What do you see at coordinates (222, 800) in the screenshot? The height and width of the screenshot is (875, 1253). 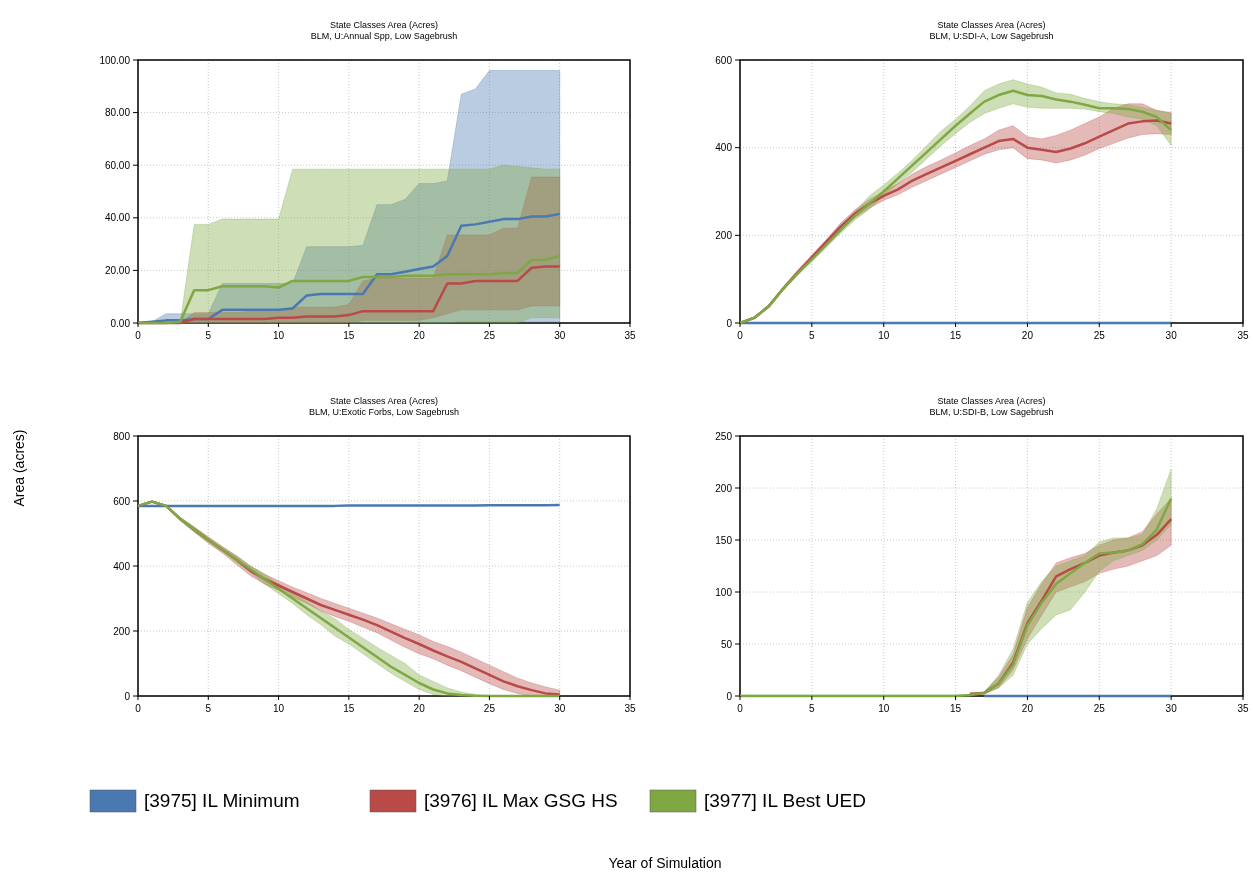 I see `legend-label: [3975] IL Minimum` at bounding box center [222, 800].